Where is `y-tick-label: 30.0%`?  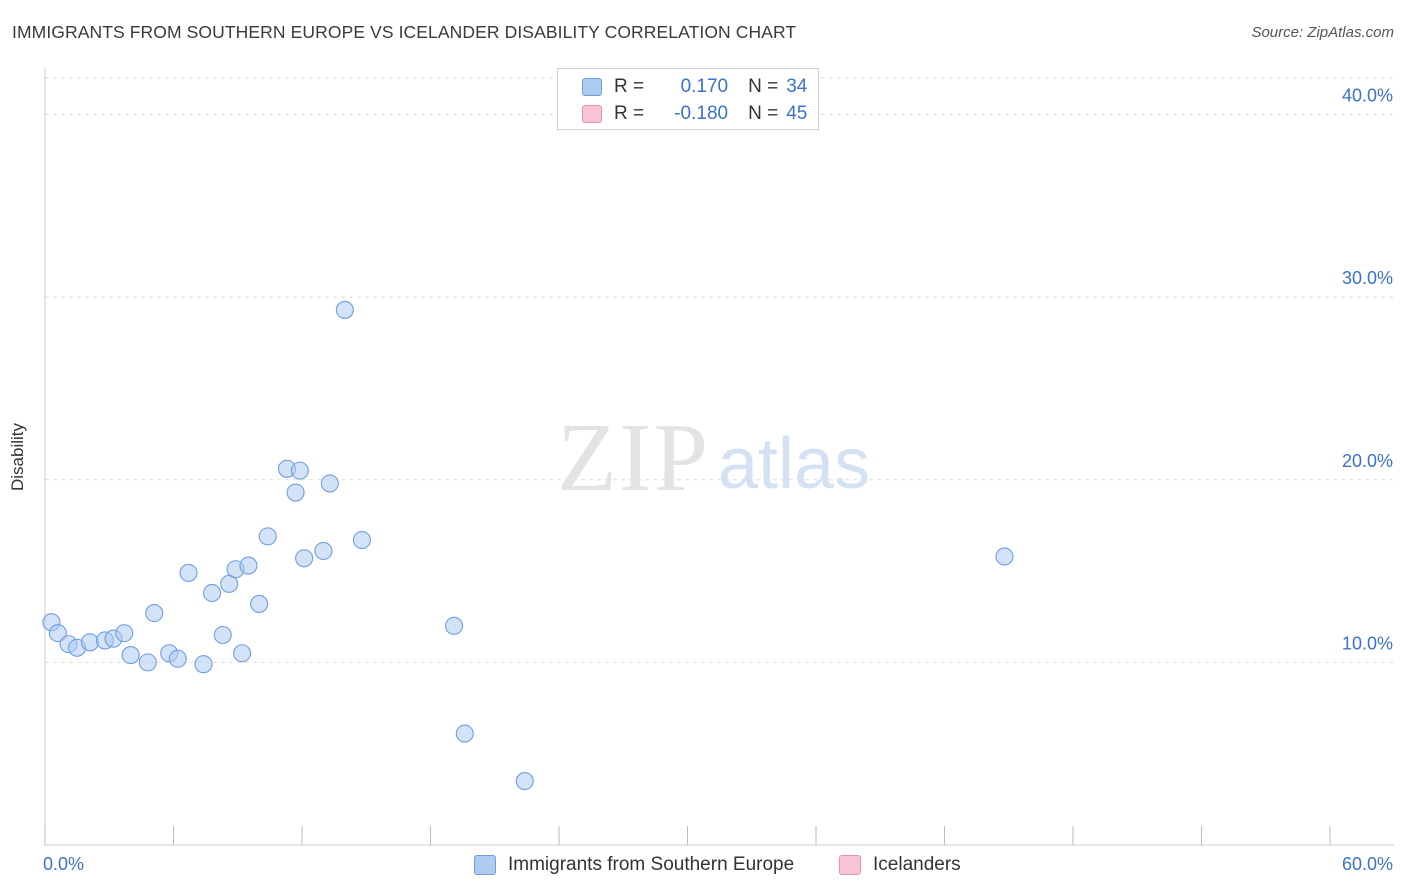
y-tick-label: 30.0% is located at coordinates (1367, 278).